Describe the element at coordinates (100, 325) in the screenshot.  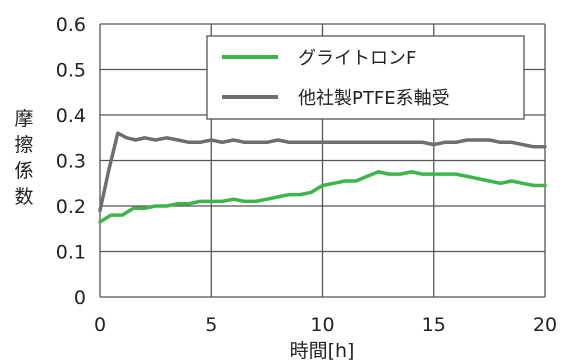
I see `x-tick-label: 0` at that location.